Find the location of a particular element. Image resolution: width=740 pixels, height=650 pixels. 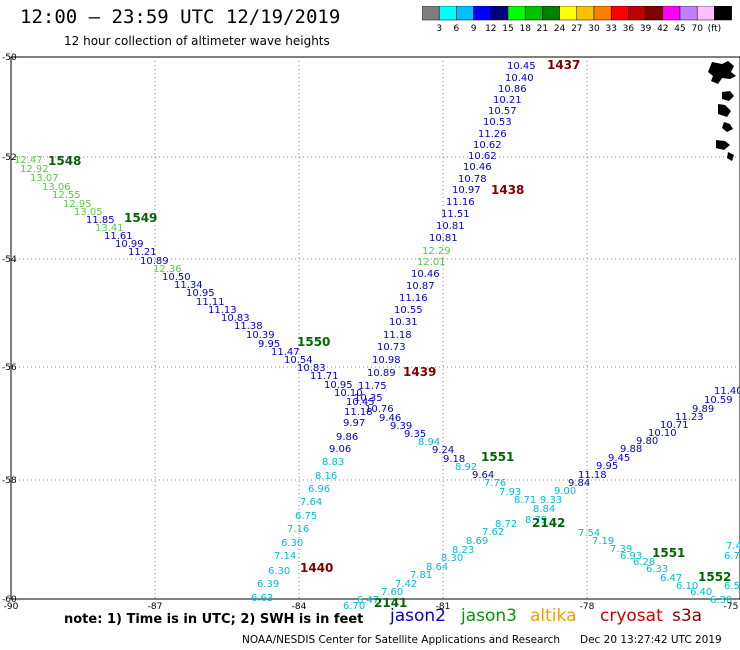

lon-label: -75 is located at coordinates (731, 606).